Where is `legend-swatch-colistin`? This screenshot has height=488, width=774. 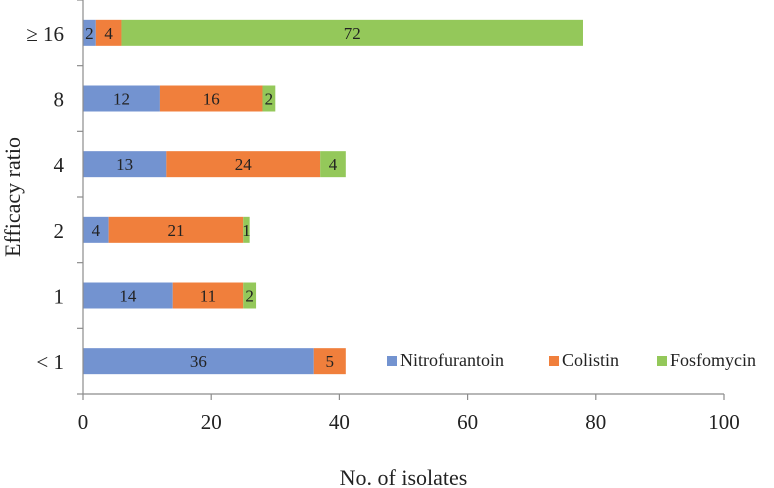 legend-swatch-colistin is located at coordinates (554, 361).